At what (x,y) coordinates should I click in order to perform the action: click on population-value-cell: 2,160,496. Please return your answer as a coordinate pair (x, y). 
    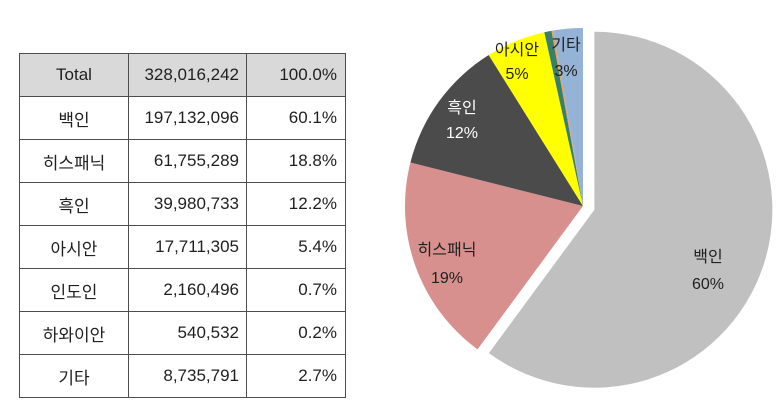
    Looking at the image, I should click on (187, 290).